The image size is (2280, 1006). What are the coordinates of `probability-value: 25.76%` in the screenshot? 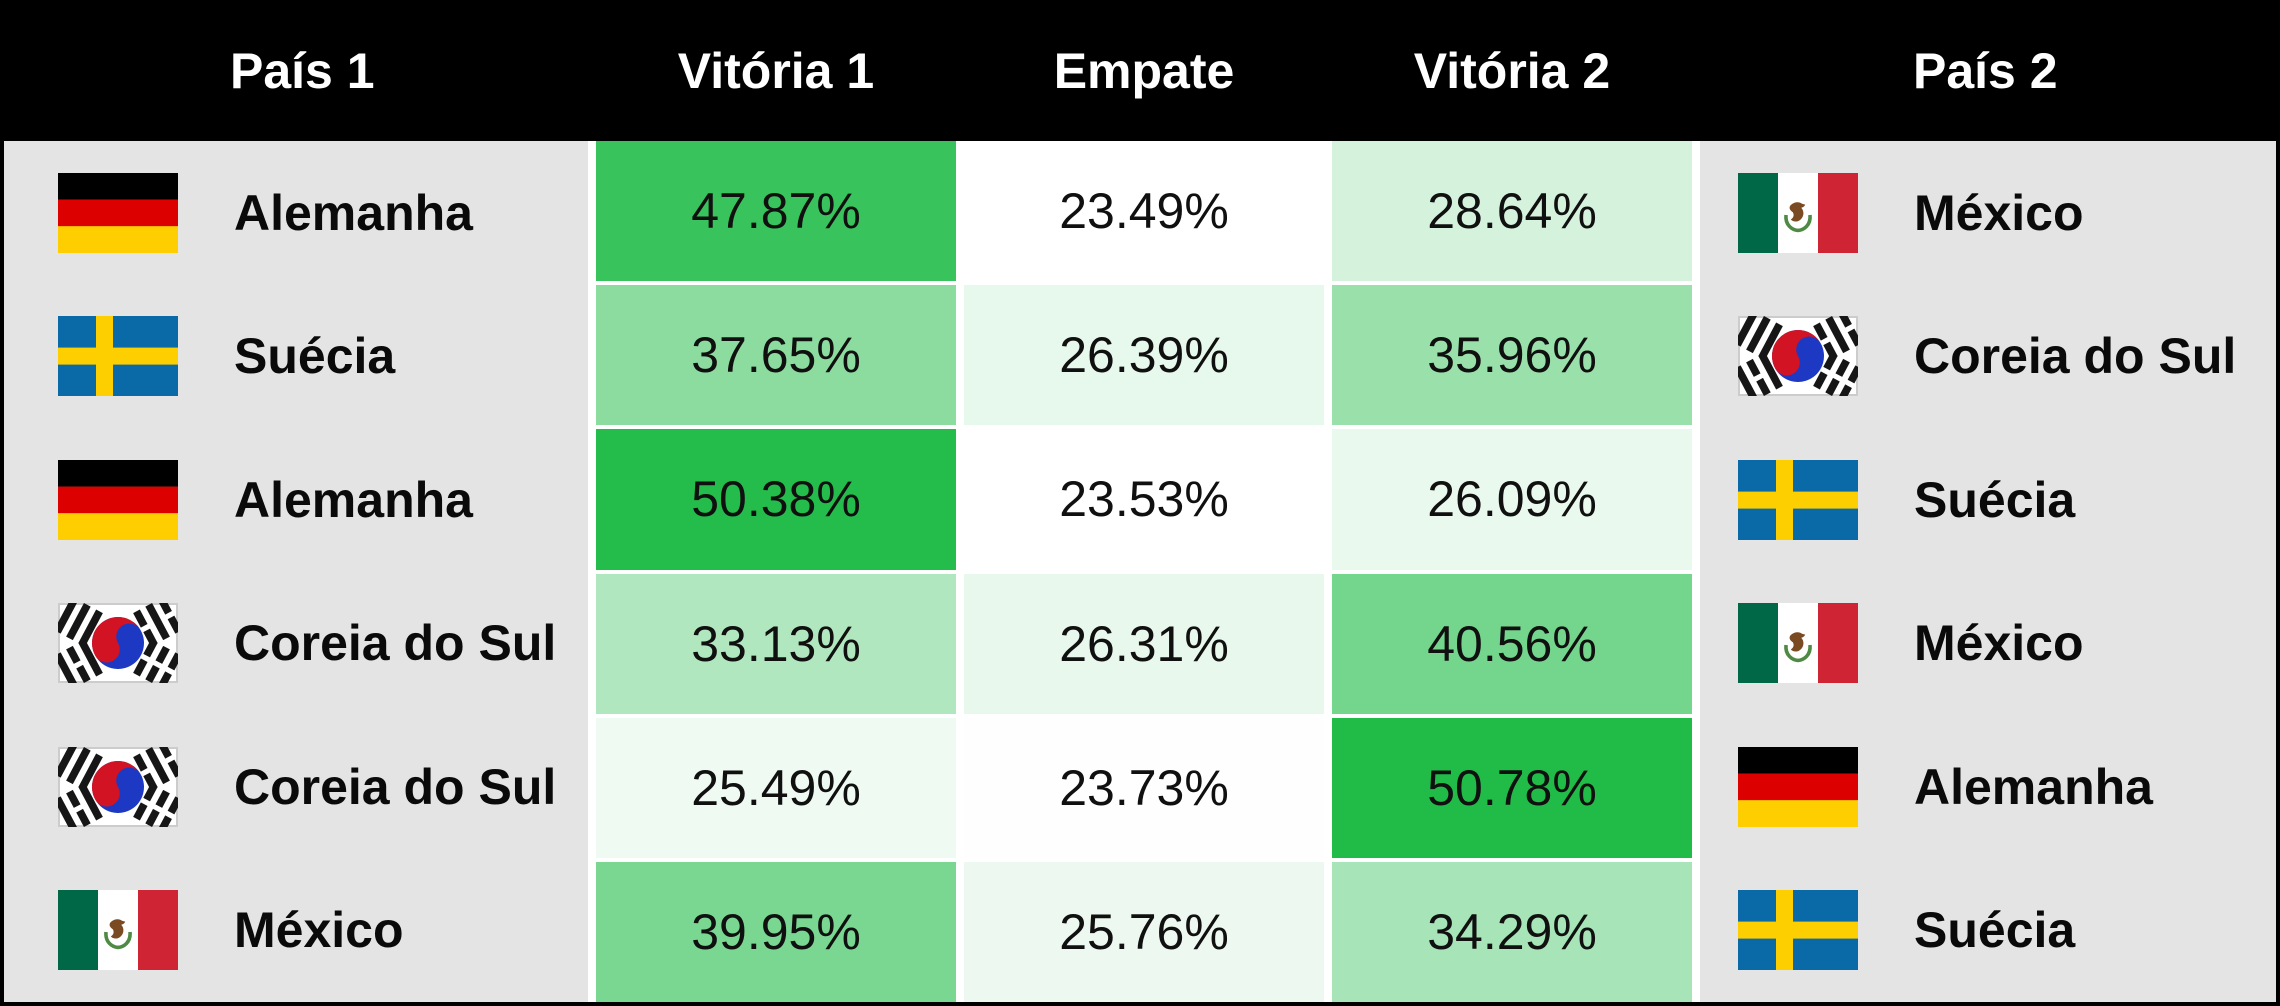 It's located at (1144, 931).